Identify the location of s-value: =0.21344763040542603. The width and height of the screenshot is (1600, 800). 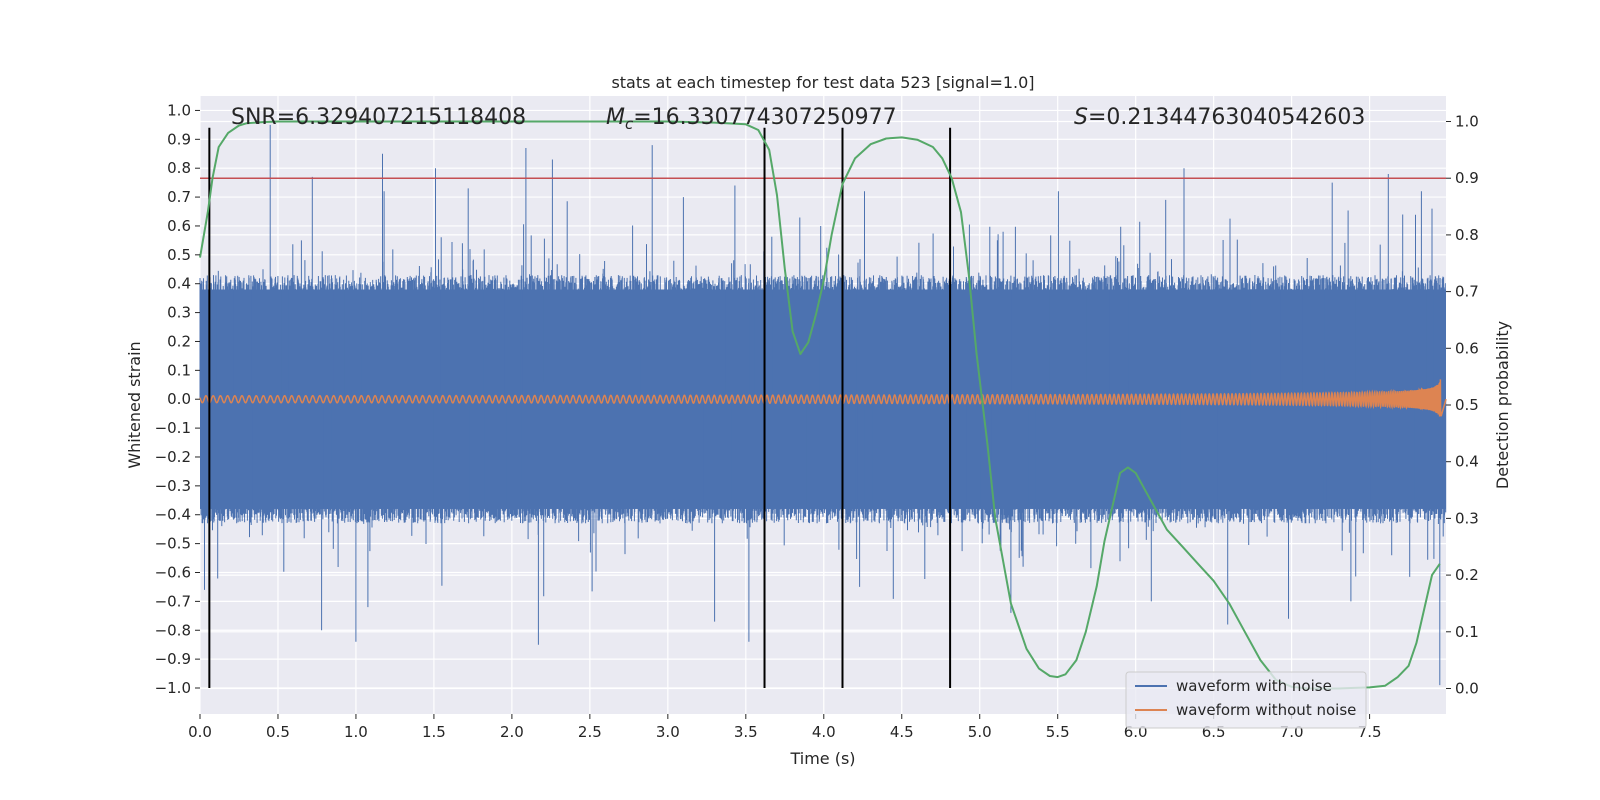
(1226, 117).